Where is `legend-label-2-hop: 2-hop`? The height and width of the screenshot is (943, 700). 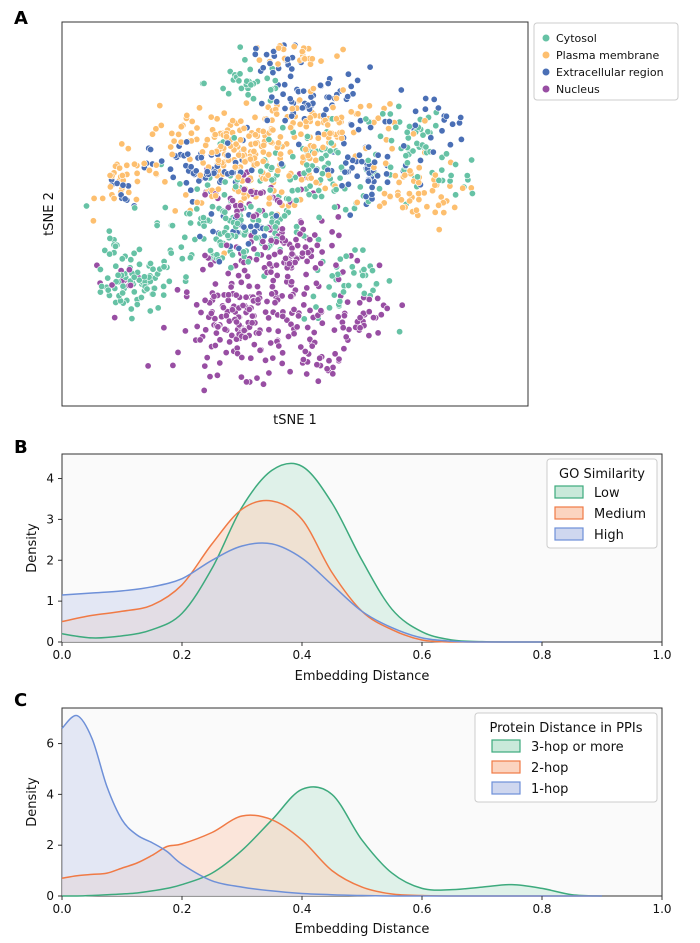
legend-label-2-hop: 2-hop is located at coordinates (549, 768).